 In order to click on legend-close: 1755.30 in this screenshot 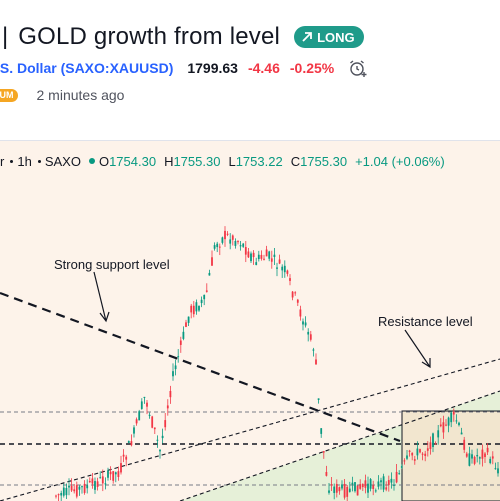, I will do `click(324, 161)`.